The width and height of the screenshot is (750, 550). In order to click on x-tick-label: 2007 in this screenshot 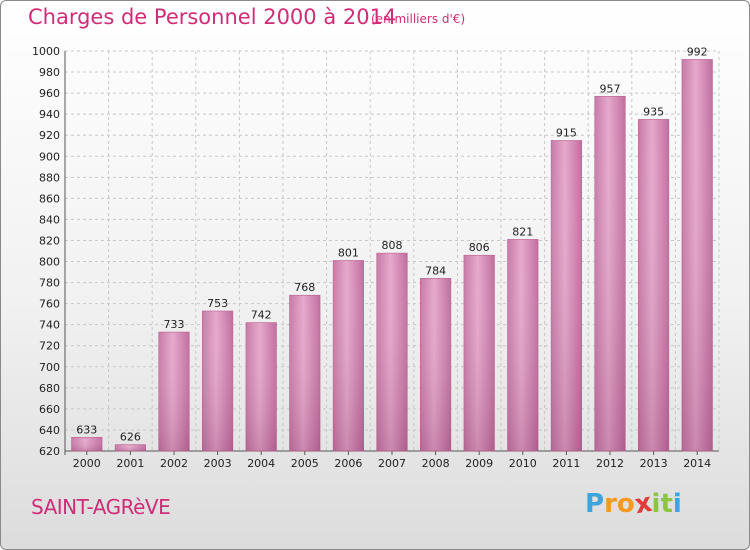, I will do `click(392, 463)`.